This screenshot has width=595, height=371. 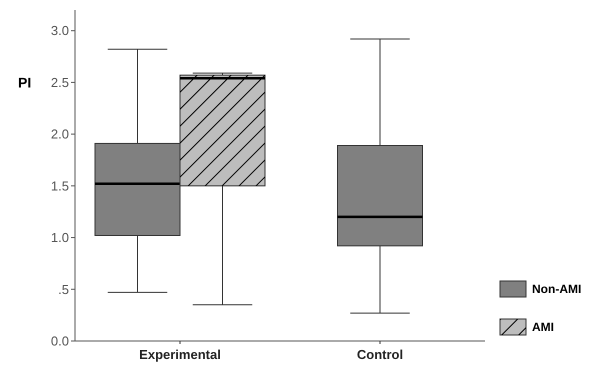 What do you see at coordinates (59, 186) in the screenshot?
I see `y-tick-label: 1.5` at bounding box center [59, 186].